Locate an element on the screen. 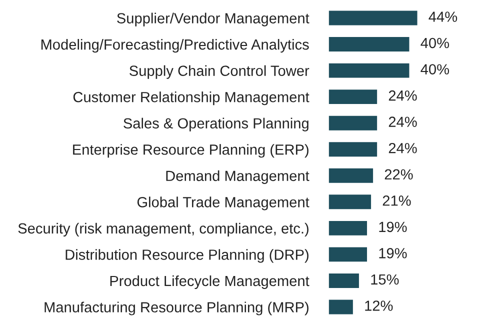 Image resolution: width=480 pixels, height=325 pixels. data-label: 22% is located at coordinates (398, 174).